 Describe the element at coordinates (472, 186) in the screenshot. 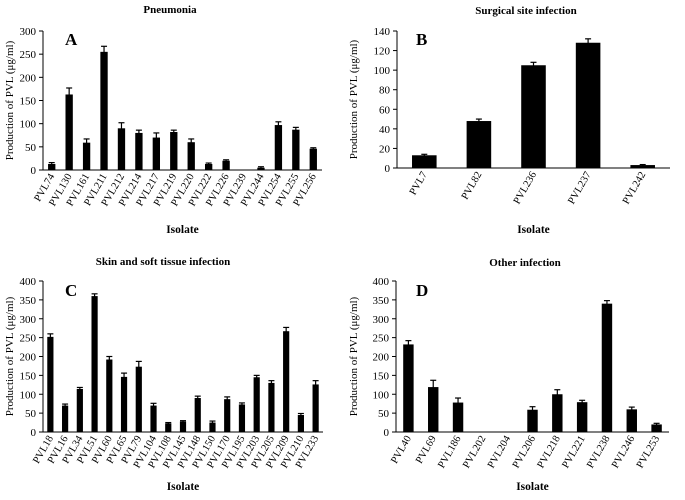

I see `x-tick-label: PVL82` at that location.